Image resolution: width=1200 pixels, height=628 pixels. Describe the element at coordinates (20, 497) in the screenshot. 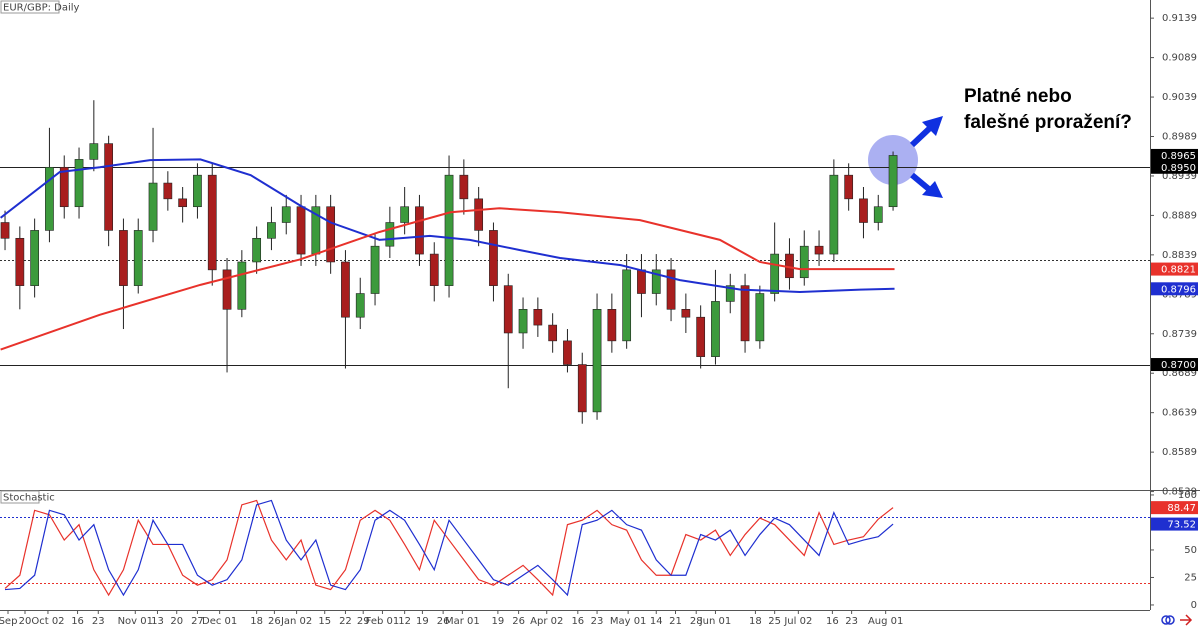

I see `indicator-title-box` at that location.